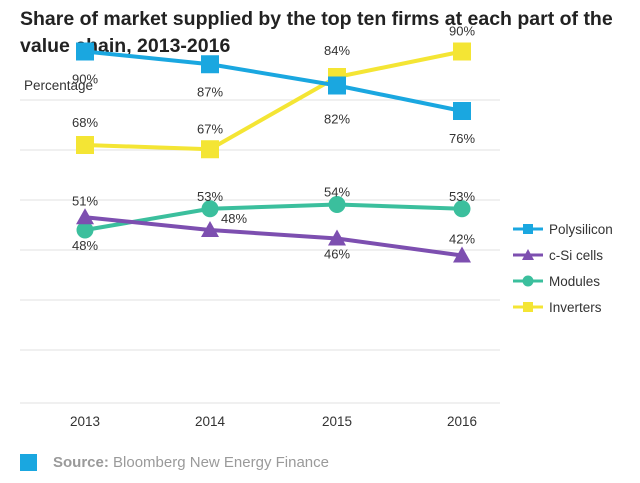 The height and width of the screenshot is (483, 640). Describe the element at coordinates (85, 122) in the screenshot. I see `inverters-data-label-2013: 68%` at that location.